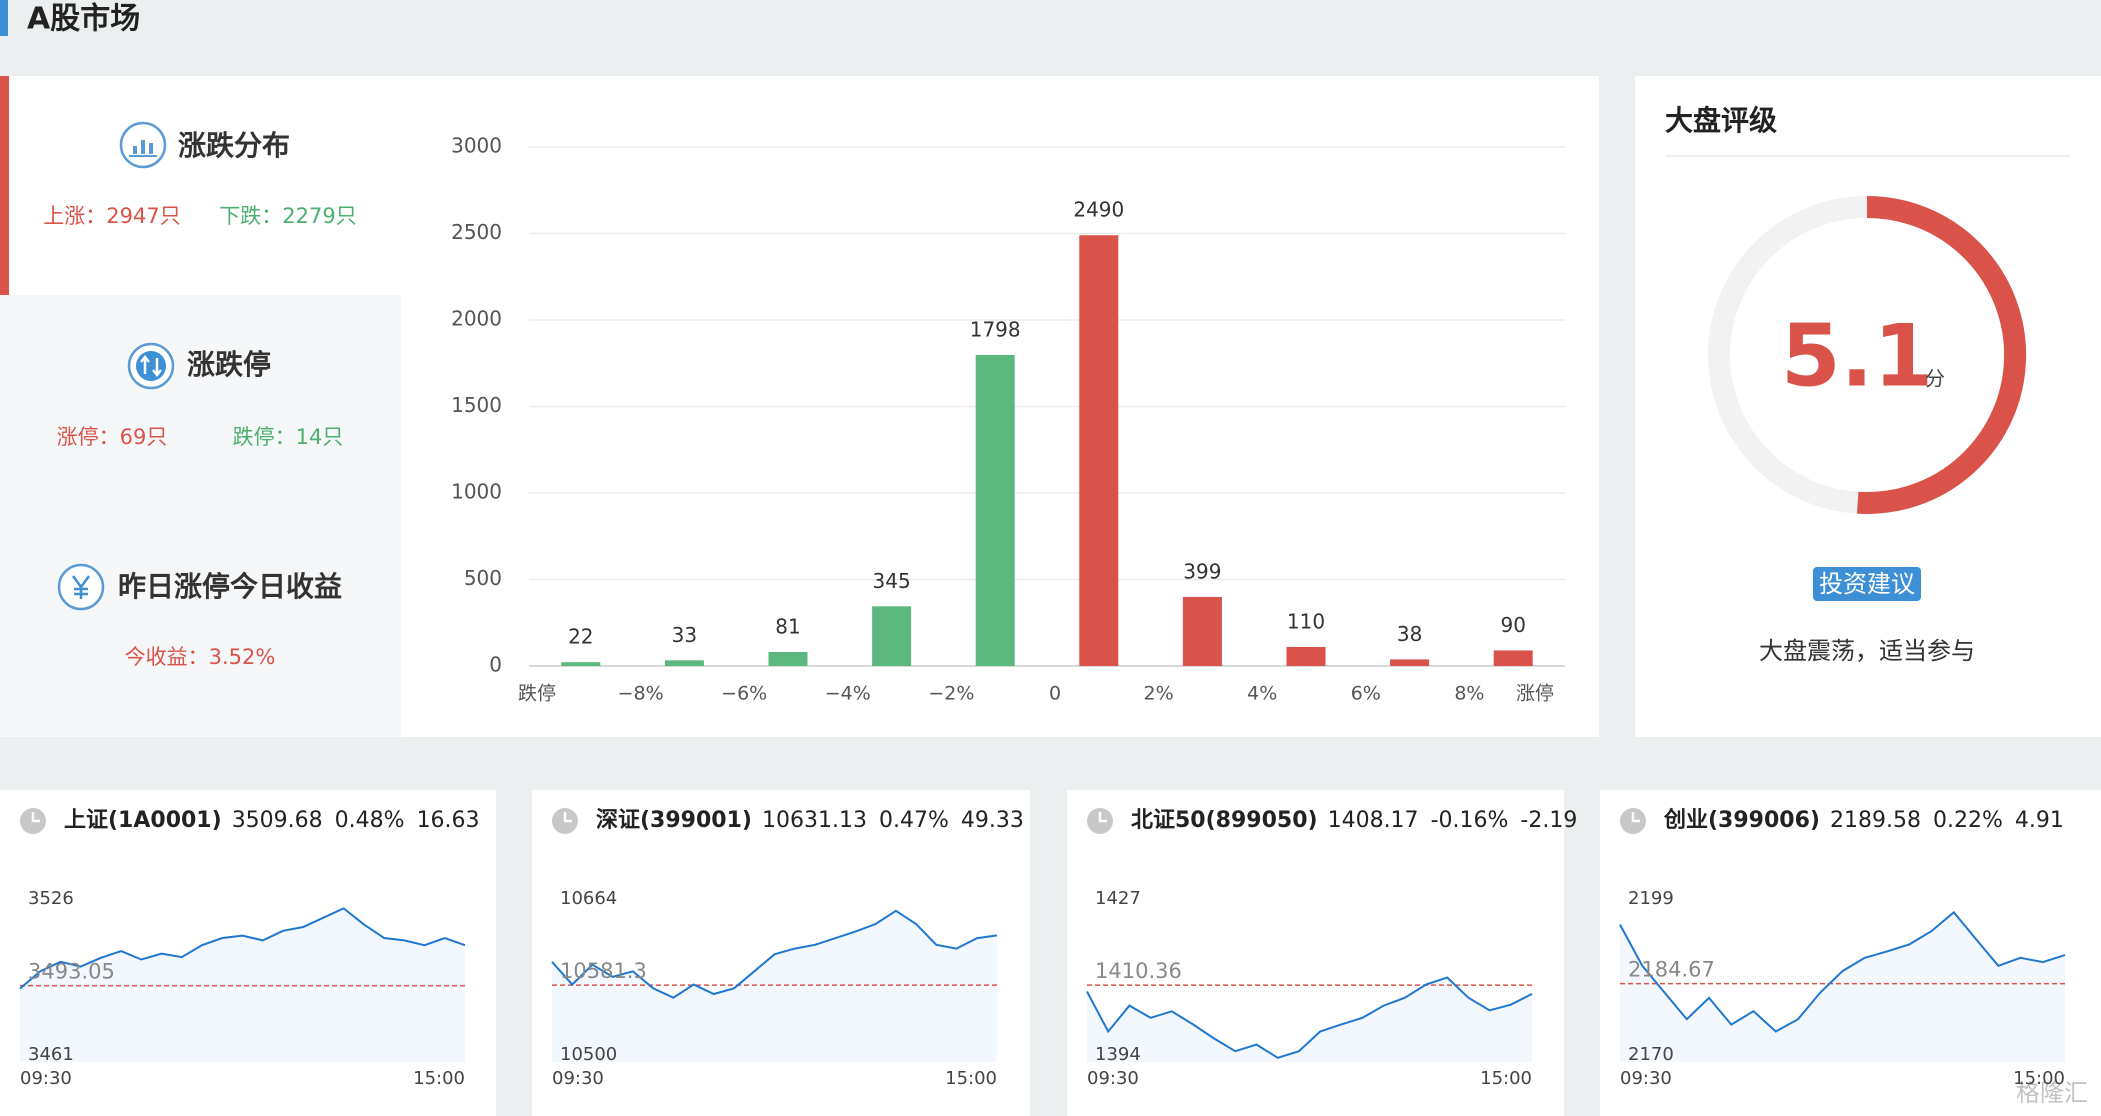 This screenshot has width=2101, height=1116. Describe the element at coordinates (1202, 571) in the screenshot. I see `value-label: 399` at that location.